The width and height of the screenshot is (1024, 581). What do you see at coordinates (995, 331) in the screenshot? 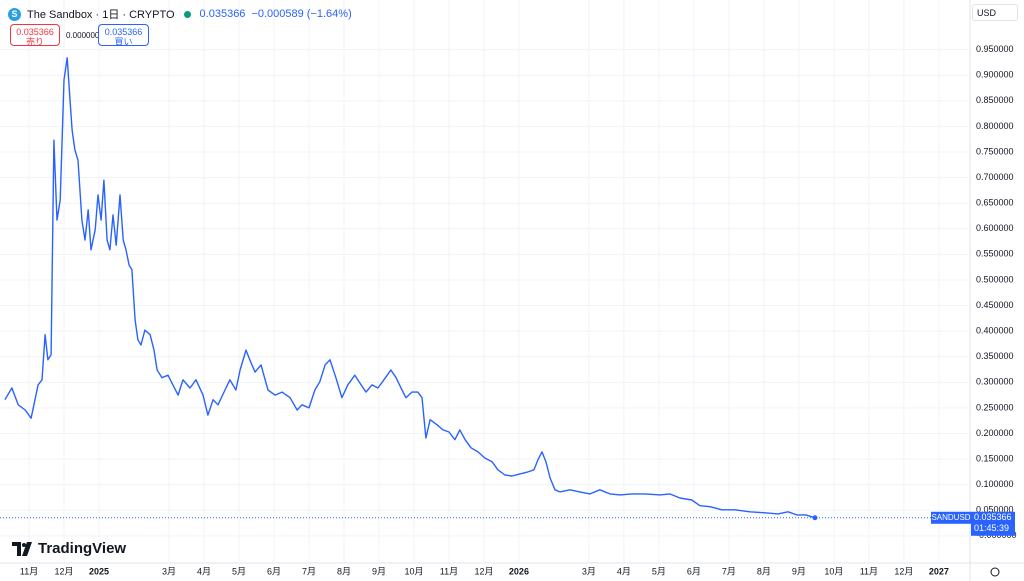
I see `y-tick-label: 0.400000` at bounding box center [995, 331].